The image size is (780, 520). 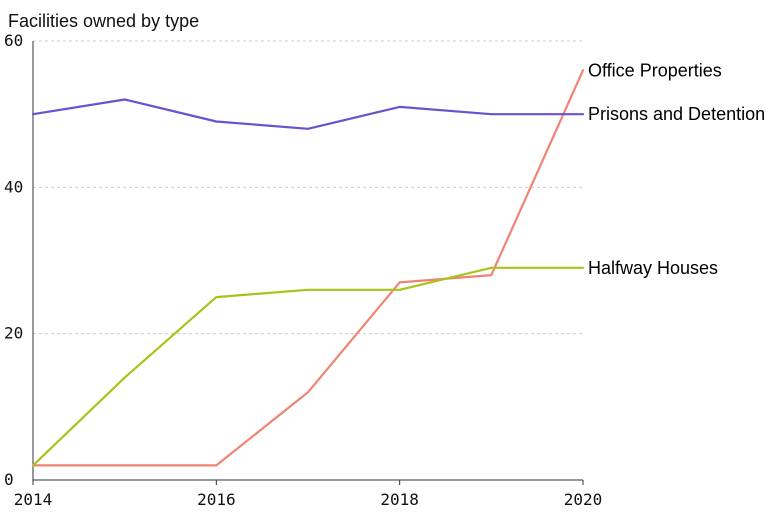 I want to click on x-tick-label-2020: 2020, so click(x=583, y=499).